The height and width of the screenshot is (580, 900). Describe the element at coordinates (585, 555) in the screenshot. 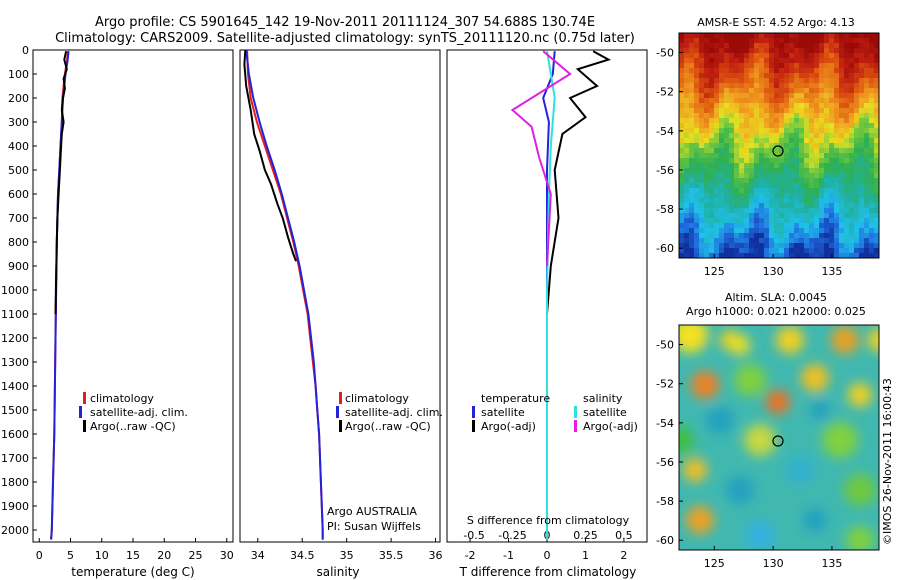

I see `x-tick-label: 1` at that location.